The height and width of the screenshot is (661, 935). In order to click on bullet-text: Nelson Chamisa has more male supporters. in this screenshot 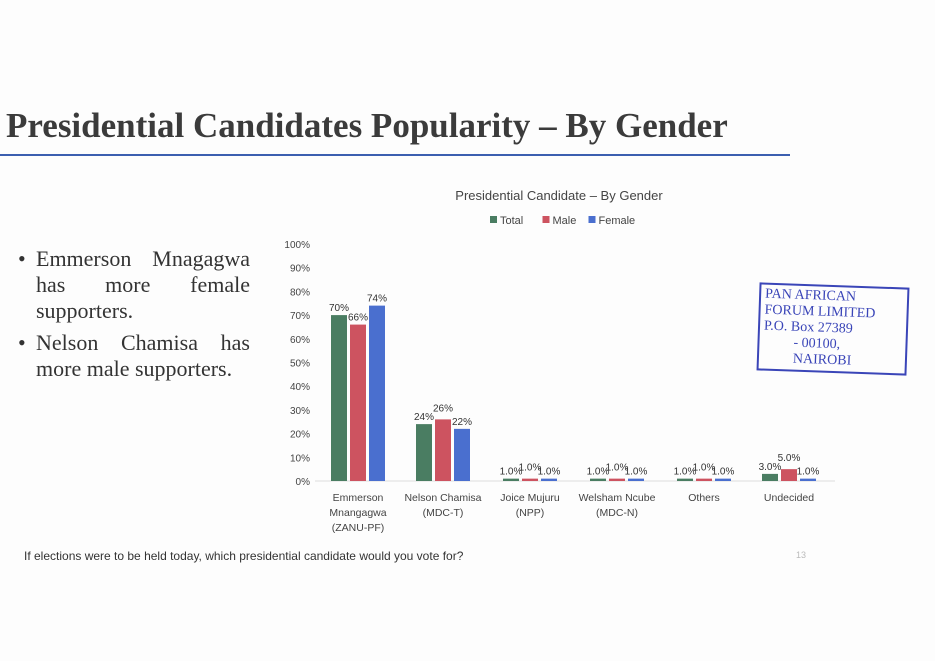, I will do `click(143, 355)`.